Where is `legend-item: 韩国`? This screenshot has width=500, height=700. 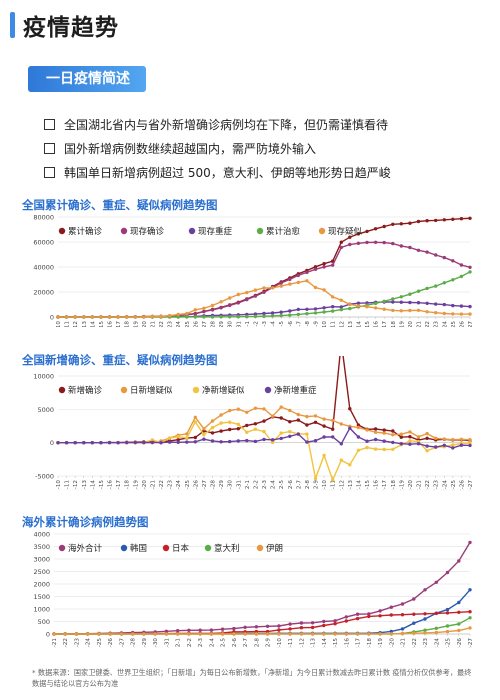
legend-item: 韩国 is located at coordinates (133, 548).